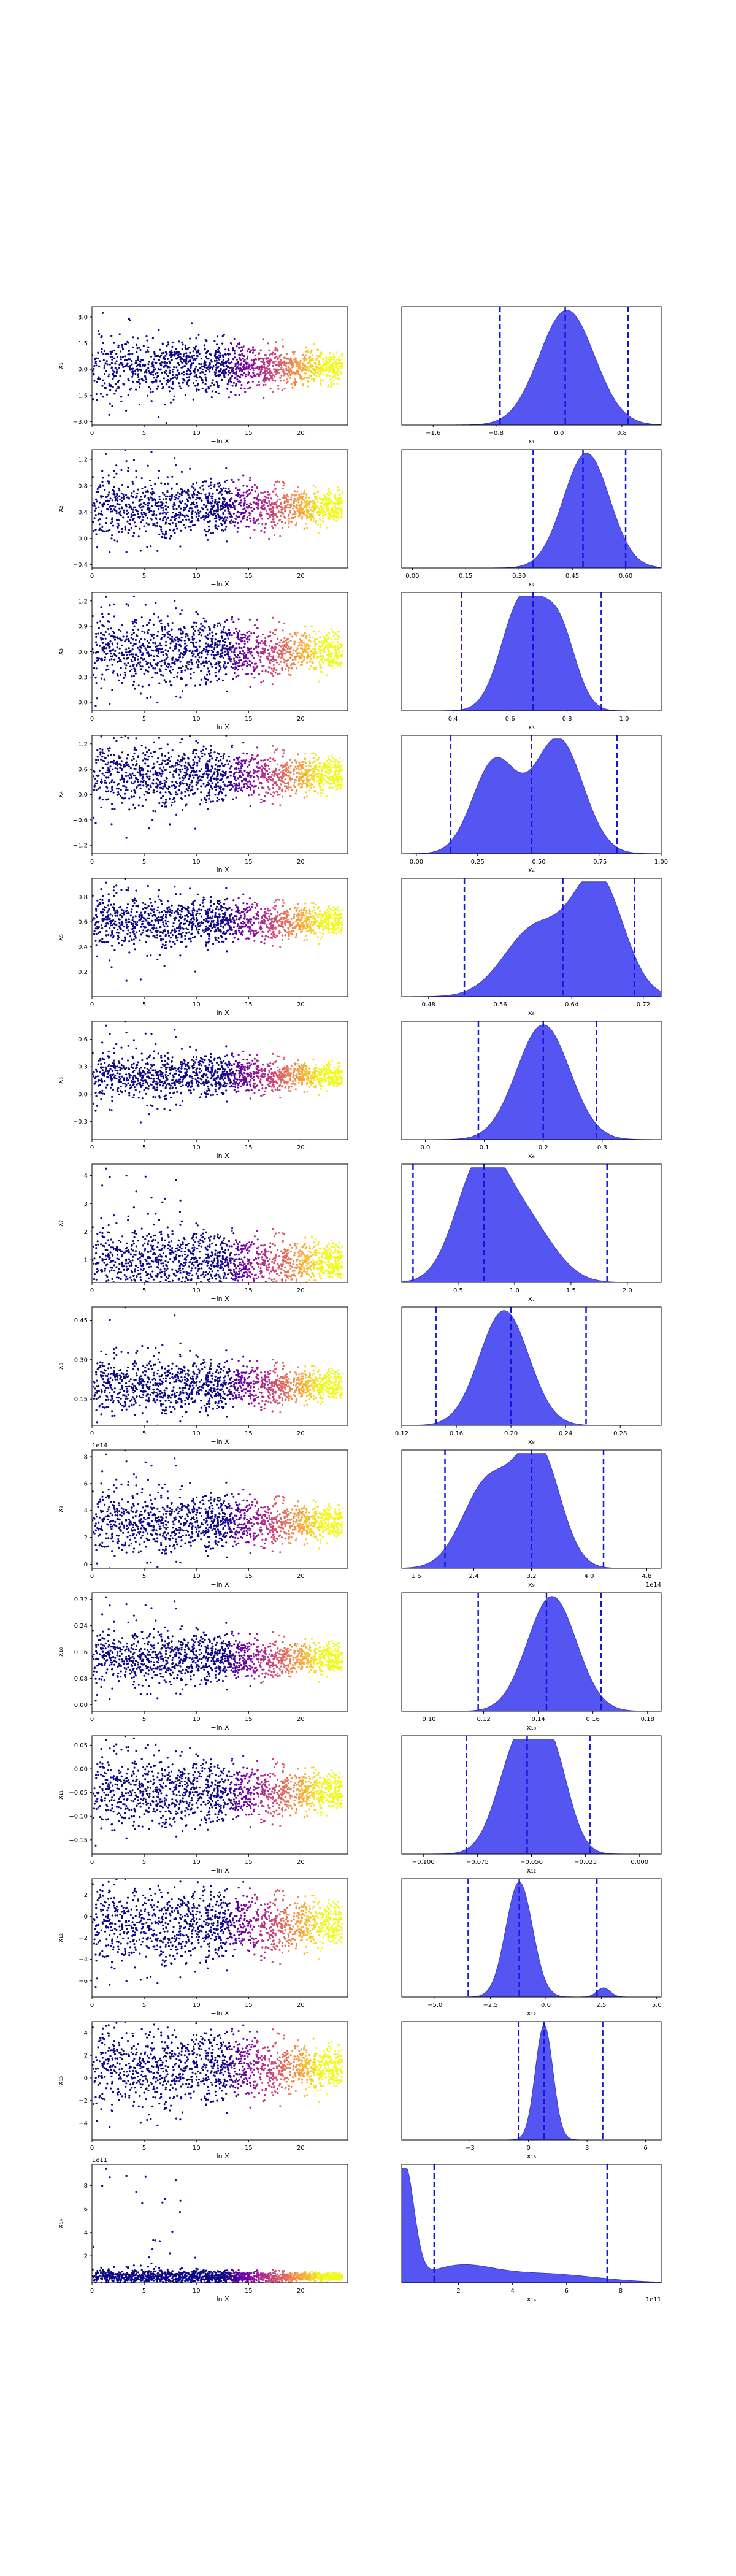 The image size is (736, 2576). What do you see at coordinates (219, 584) in the screenshot?
I see `x-axis-label: −ln X` at bounding box center [219, 584].